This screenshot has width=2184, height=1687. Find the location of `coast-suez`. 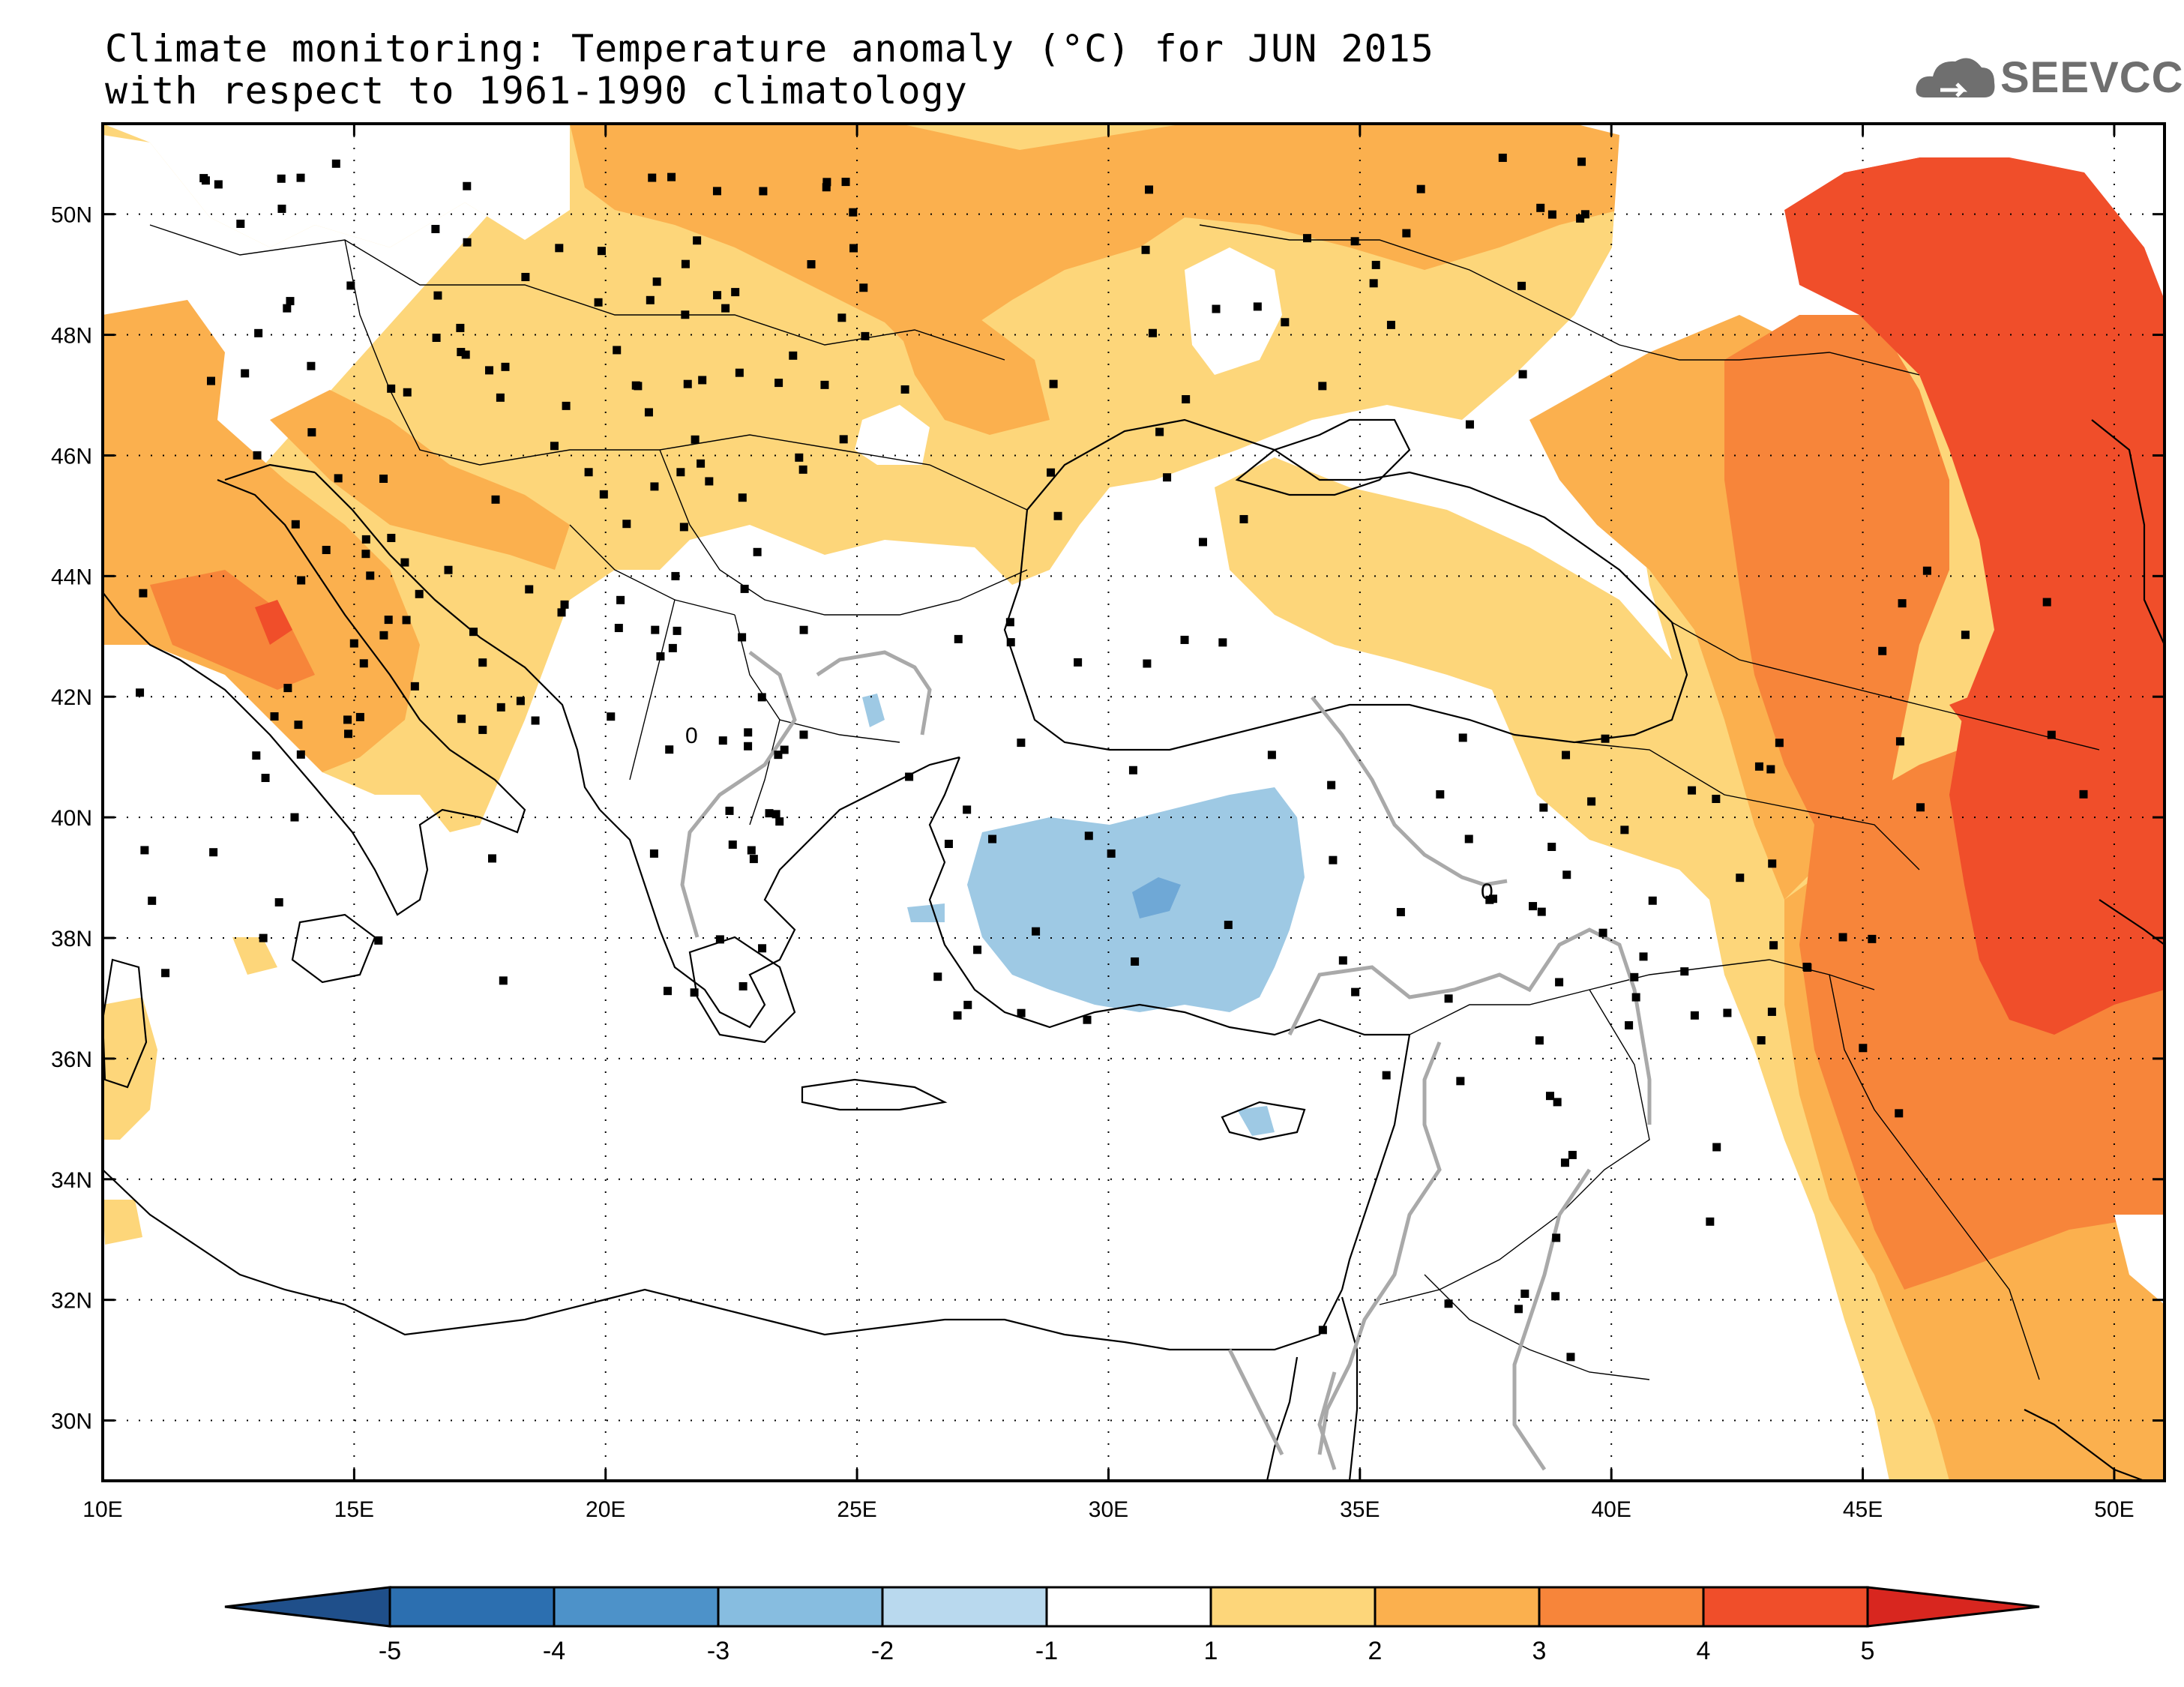

coast-suez is located at coordinates (1312, 1388).